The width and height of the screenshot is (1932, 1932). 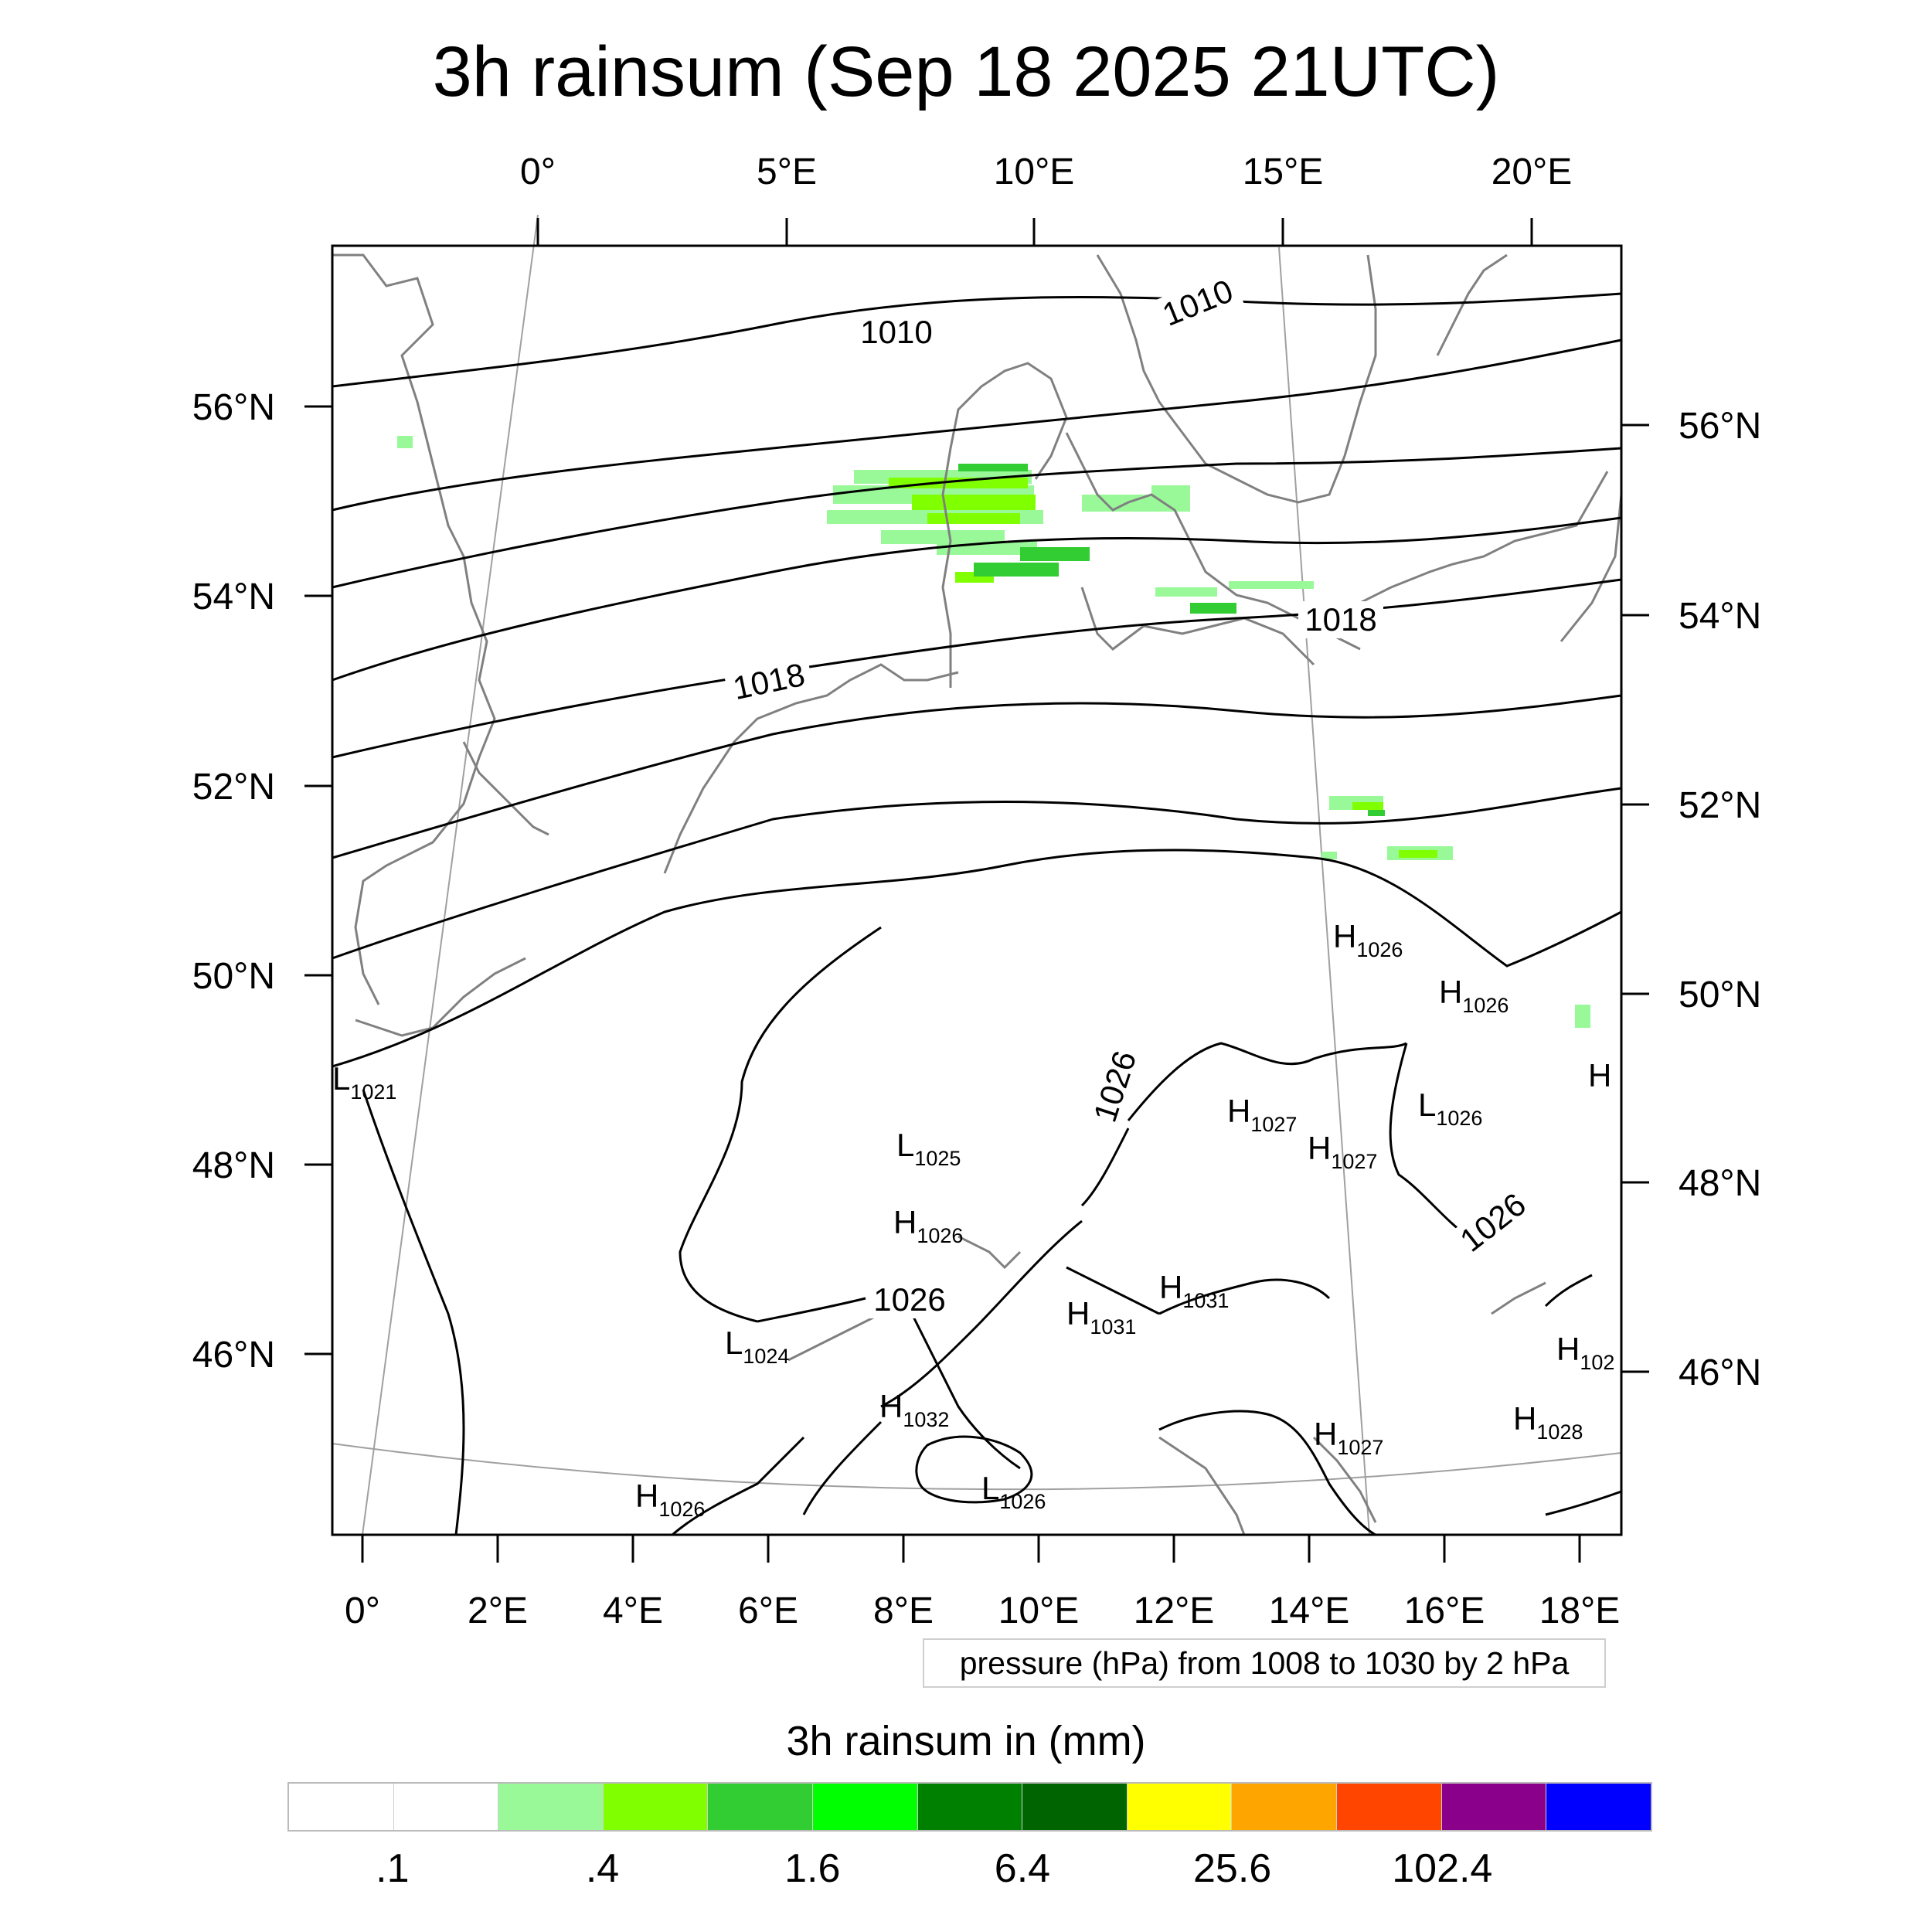 I want to click on top-lon-labels: 0° 5°E 10°E 15°E 20°E, so click(x=1046, y=171).